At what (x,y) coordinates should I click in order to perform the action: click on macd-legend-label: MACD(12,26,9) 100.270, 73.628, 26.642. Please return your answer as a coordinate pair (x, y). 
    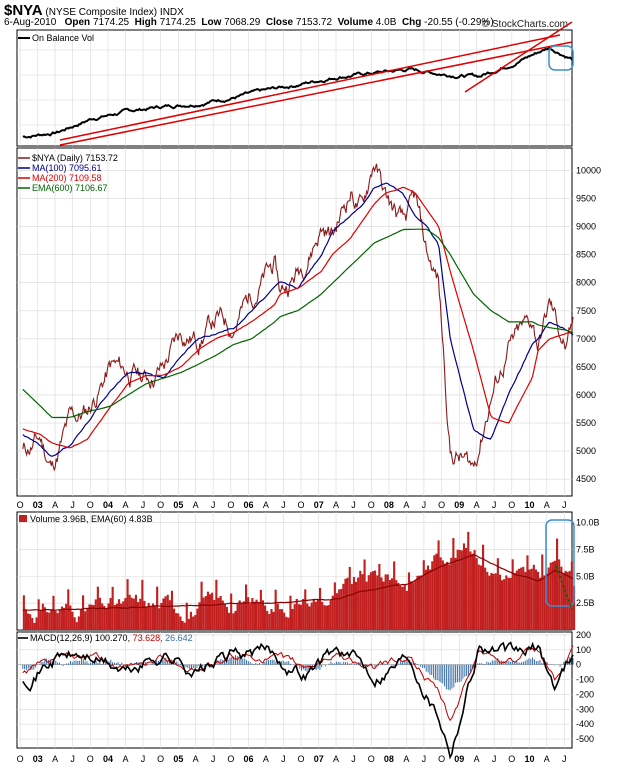
    Looking at the image, I should click on (111, 638).